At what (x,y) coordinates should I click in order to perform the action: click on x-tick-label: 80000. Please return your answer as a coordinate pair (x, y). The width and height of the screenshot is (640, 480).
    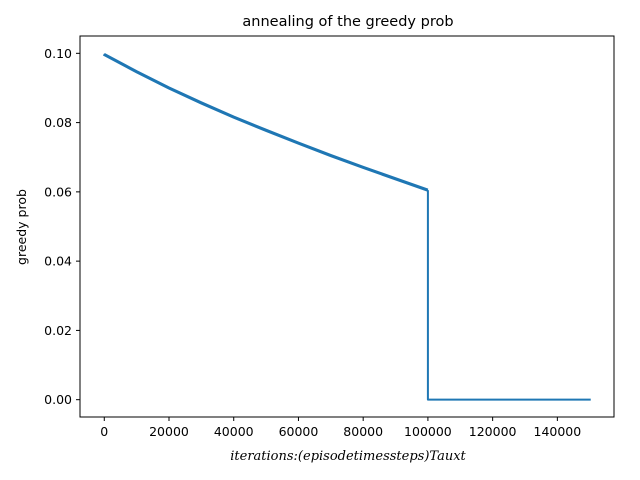
    Looking at the image, I should click on (363, 431).